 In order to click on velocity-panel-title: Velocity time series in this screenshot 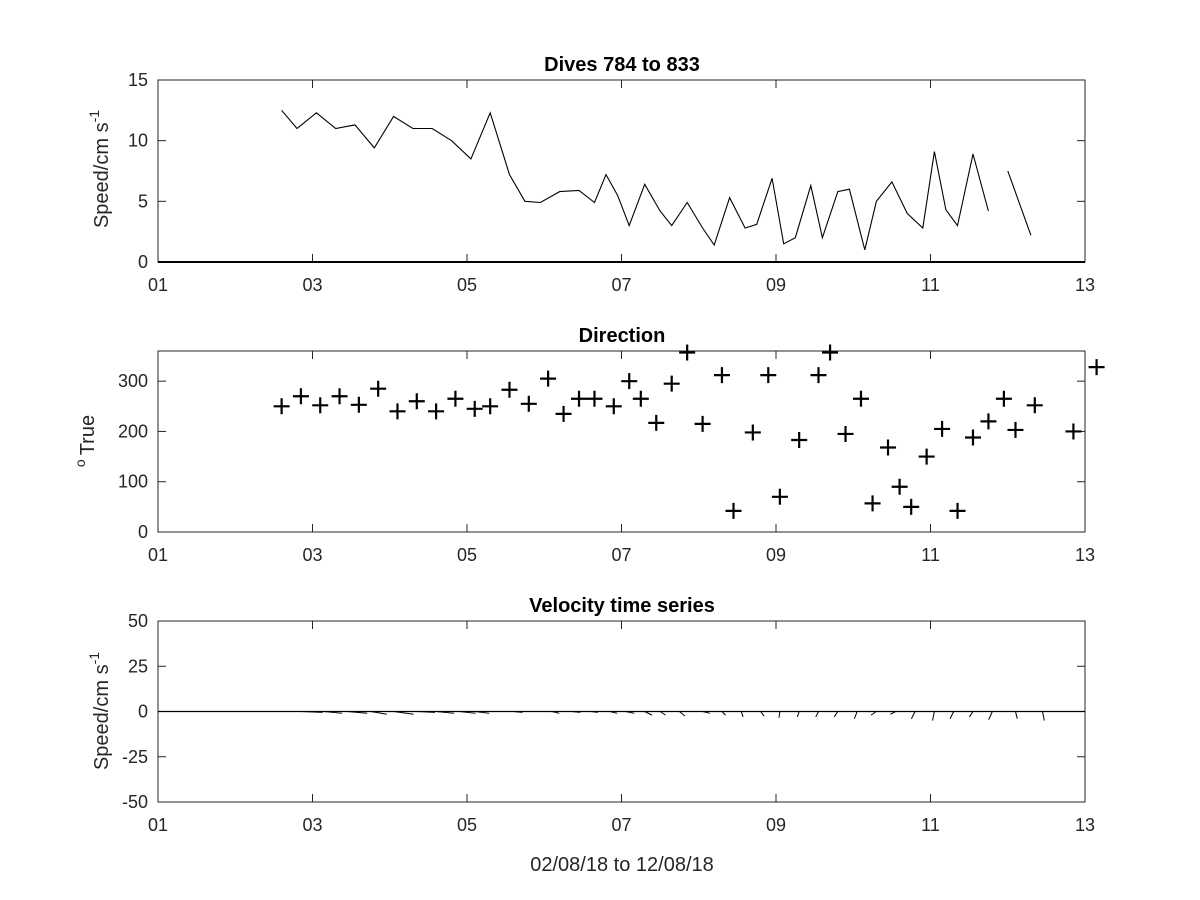, I will do `click(622, 606)`.